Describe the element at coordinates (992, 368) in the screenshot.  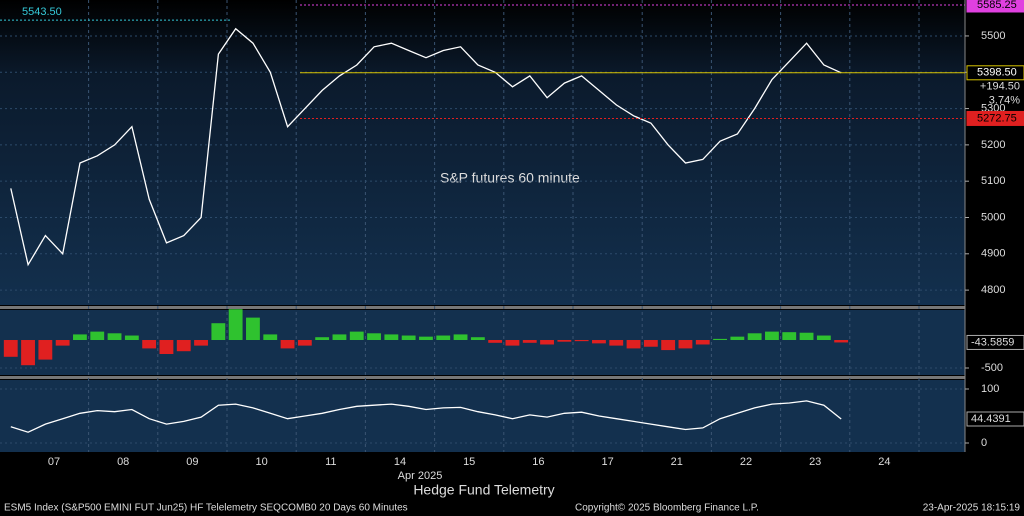
I see `y-tick-label: -500` at that location.